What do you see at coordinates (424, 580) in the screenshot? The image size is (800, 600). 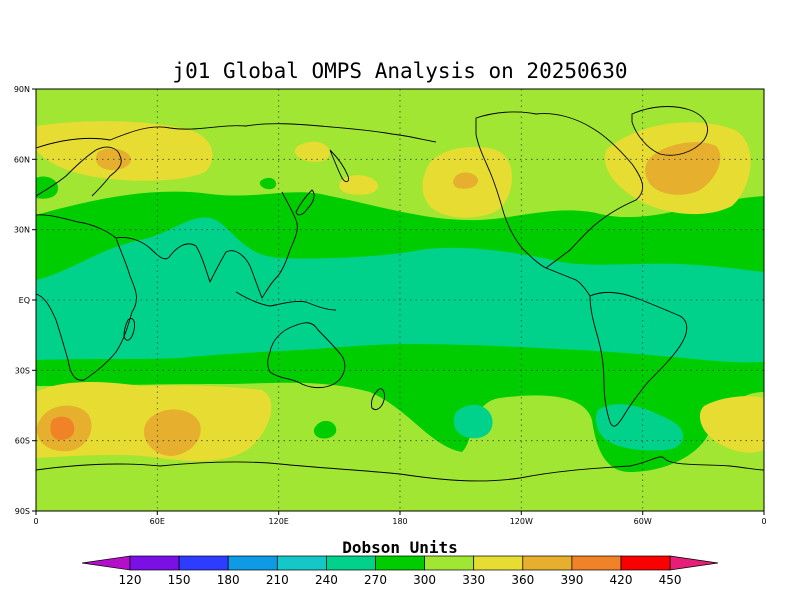 I see `colorbar-label-300: 300` at bounding box center [424, 580].